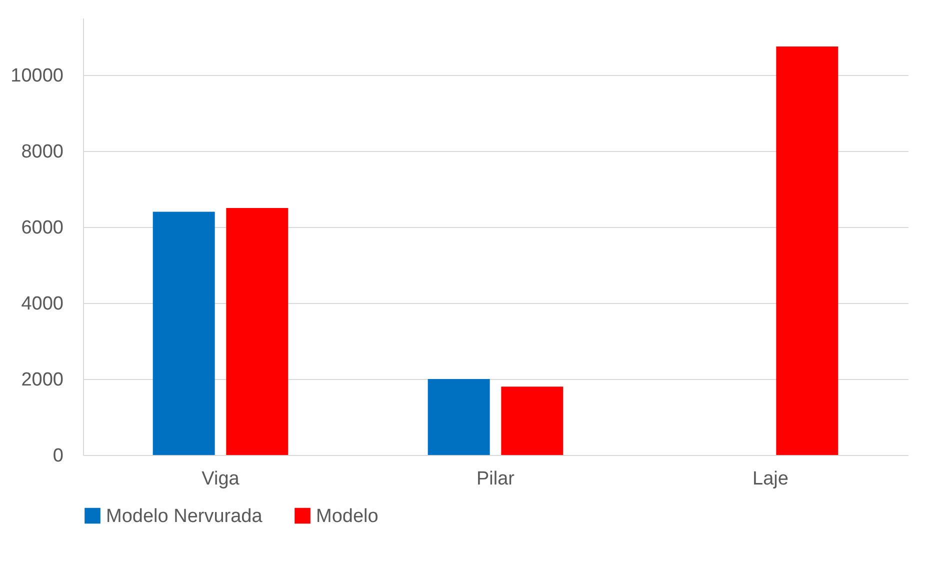 This screenshot has width=949, height=574. I want to click on y-tick-label: 4000, so click(42, 304).